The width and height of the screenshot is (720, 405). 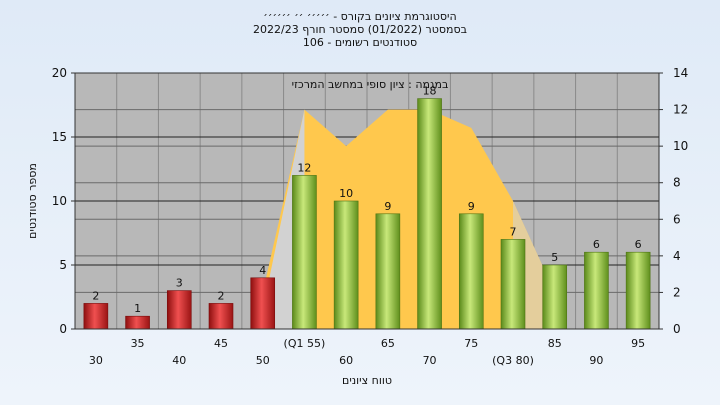 What do you see at coordinates (555, 343) in the screenshot?
I see `x-tick-label: 85` at bounding box center [555, 343].